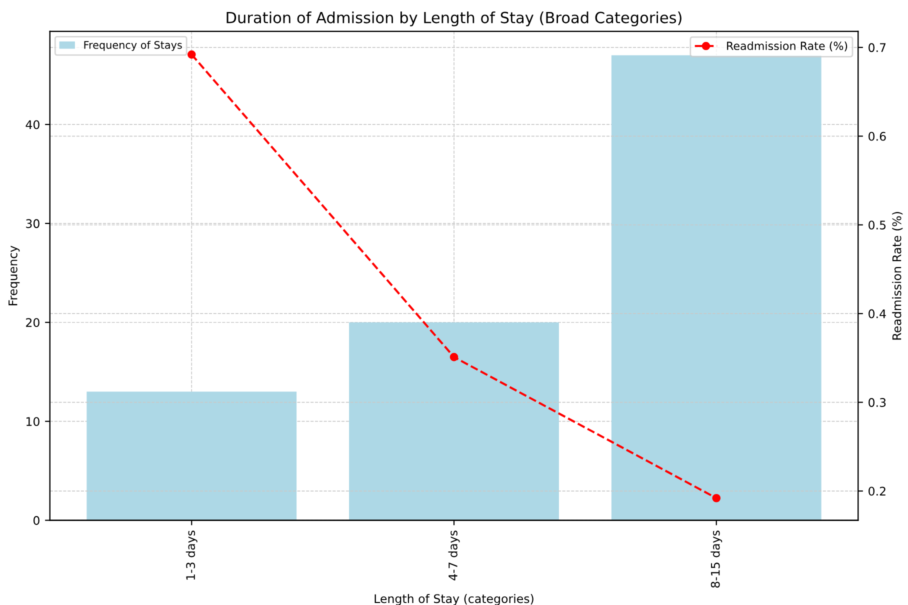 The image size is (908, 605). What do you see at coordinates (897, 276) in the screenshot?
I see `y2-axis-title: Readmission Rate (%)` at bounding box center [897, 276].